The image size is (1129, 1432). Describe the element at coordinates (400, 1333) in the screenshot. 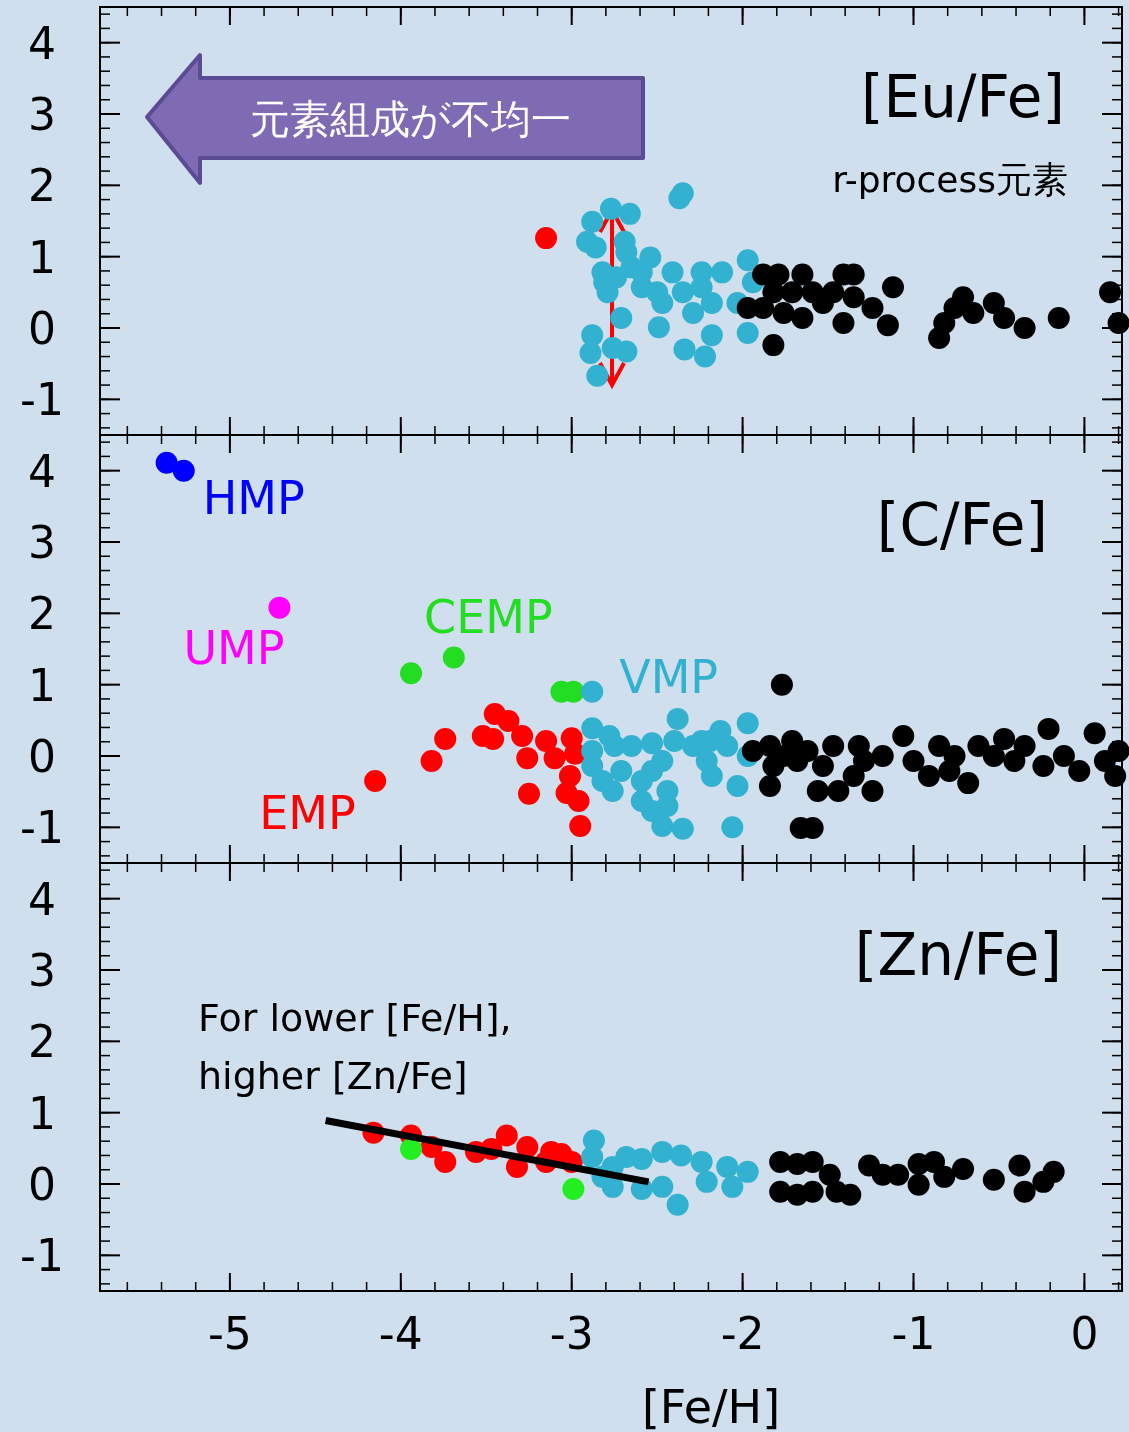

I see `x-tick-label: -4` at that location.